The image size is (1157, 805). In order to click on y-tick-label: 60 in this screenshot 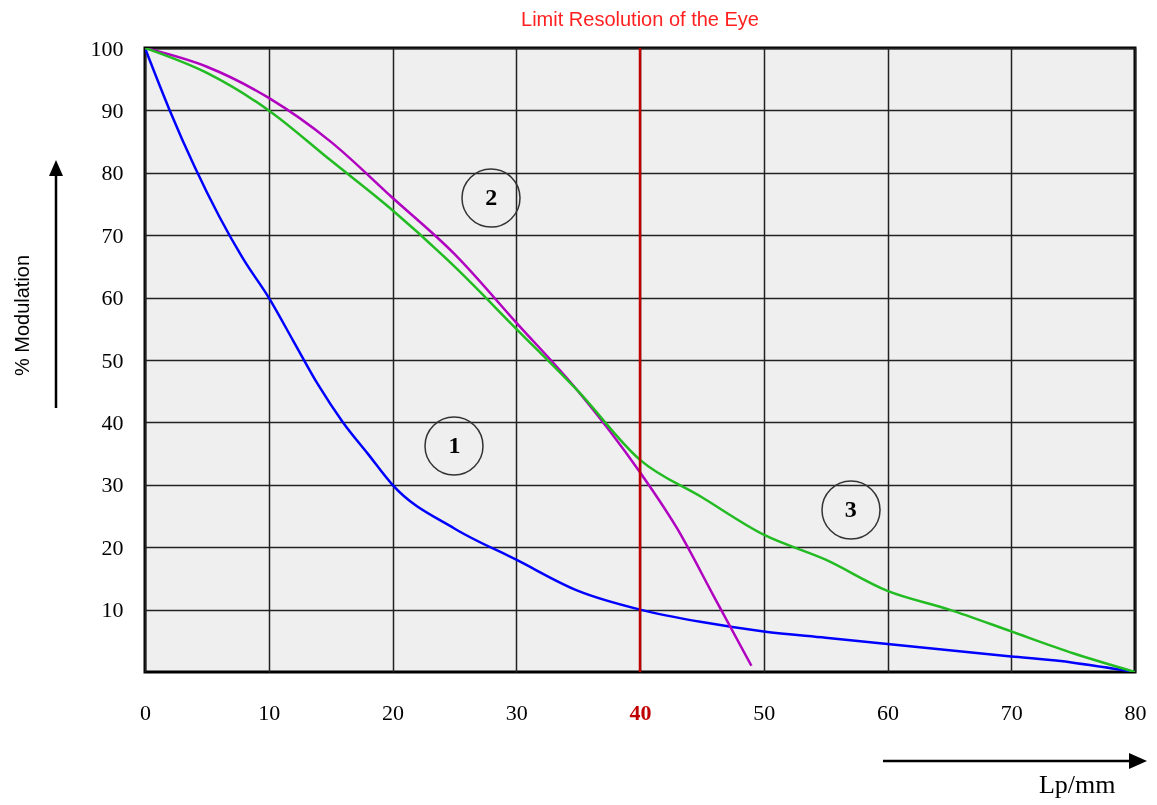, I will do `click(112, 298)`.